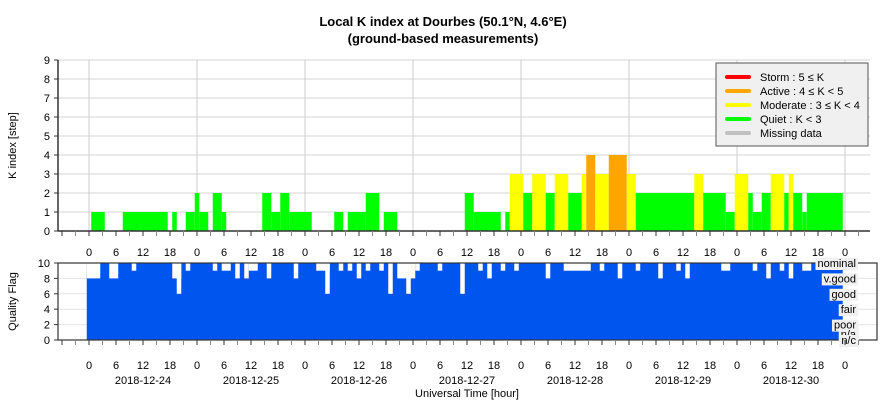 The height and width of the screenshot is (400, 886). I want to click on chart-subtitle: (ground-based measurements), so click(443, 38).